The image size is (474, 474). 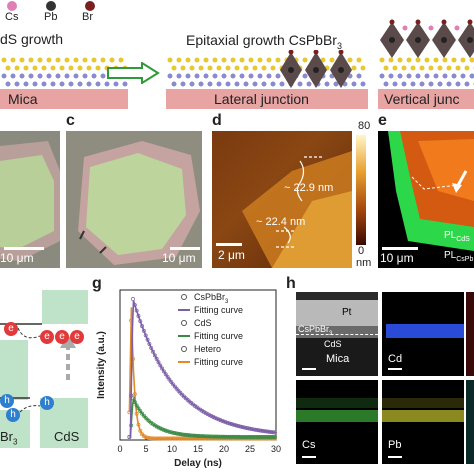 I want to click on afm-colorbar, so click(x=361, y=190).